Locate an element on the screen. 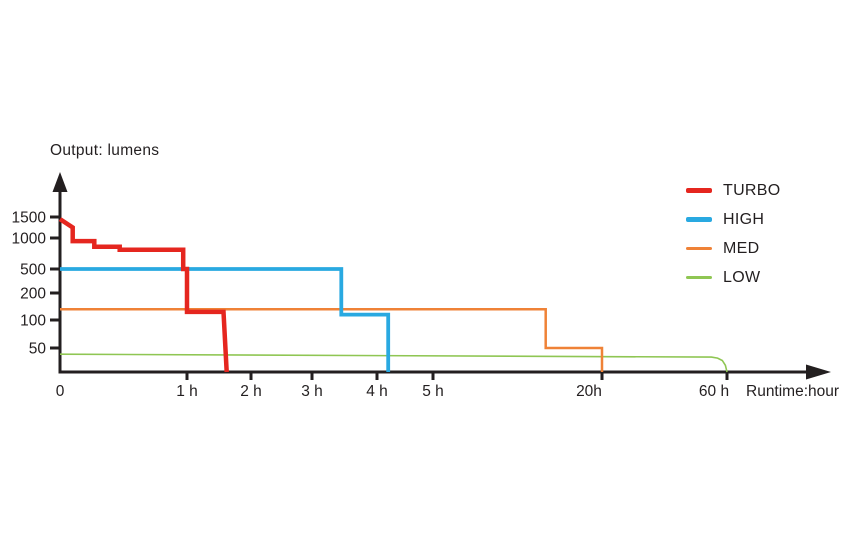 Image resolution: width=860 pixels, height=536 pixels. y-tick-label-200: 200 is located at coordinates (33, 294).